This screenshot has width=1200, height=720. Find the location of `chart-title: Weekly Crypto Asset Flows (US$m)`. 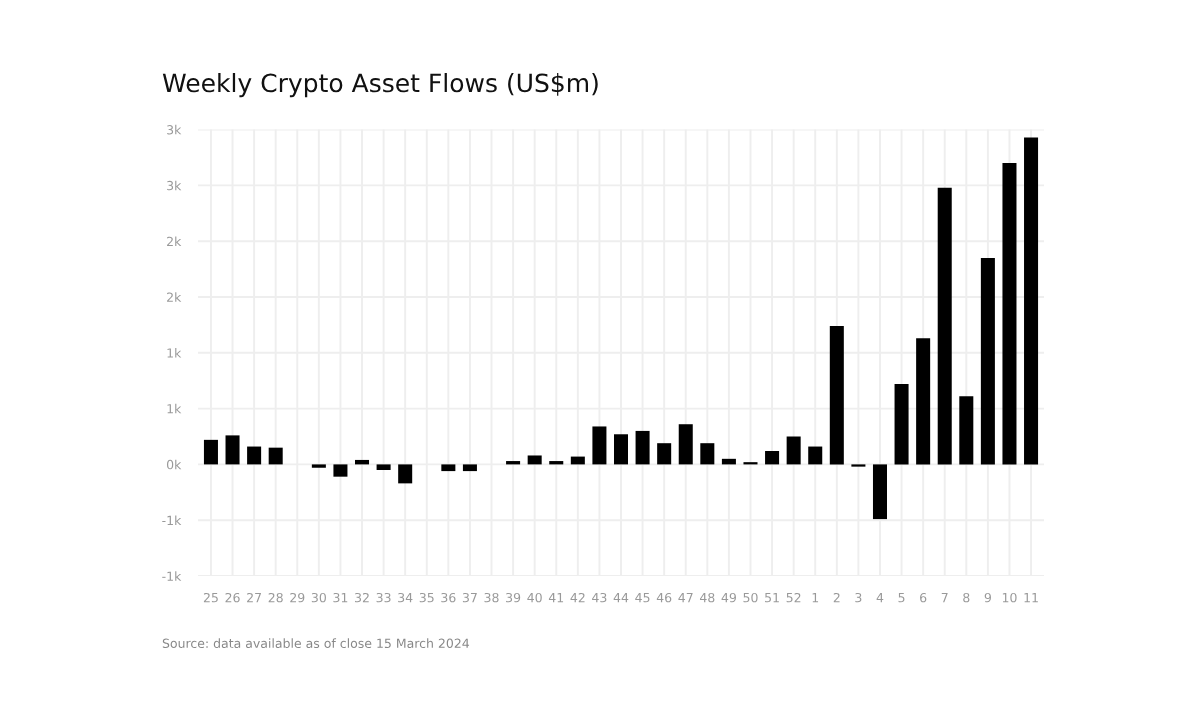

chart-title: Weekly Crypto Asset Flows (US$m) is located at coordinates (380, 85).